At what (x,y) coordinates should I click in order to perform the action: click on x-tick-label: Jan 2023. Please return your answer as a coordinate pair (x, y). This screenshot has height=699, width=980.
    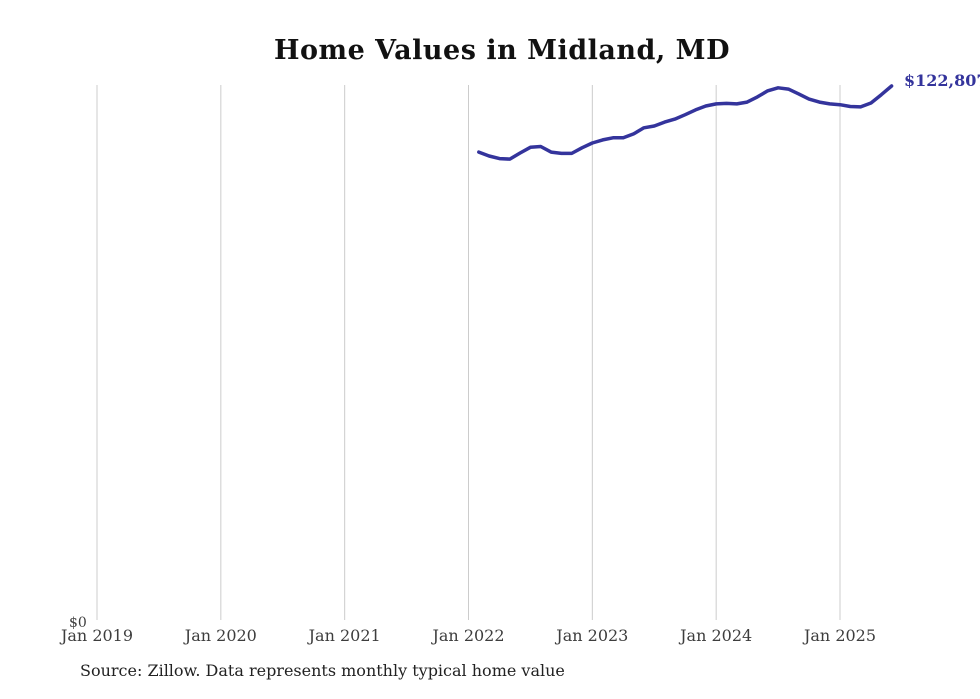
    Looking at the image, I should click on (592, 635).